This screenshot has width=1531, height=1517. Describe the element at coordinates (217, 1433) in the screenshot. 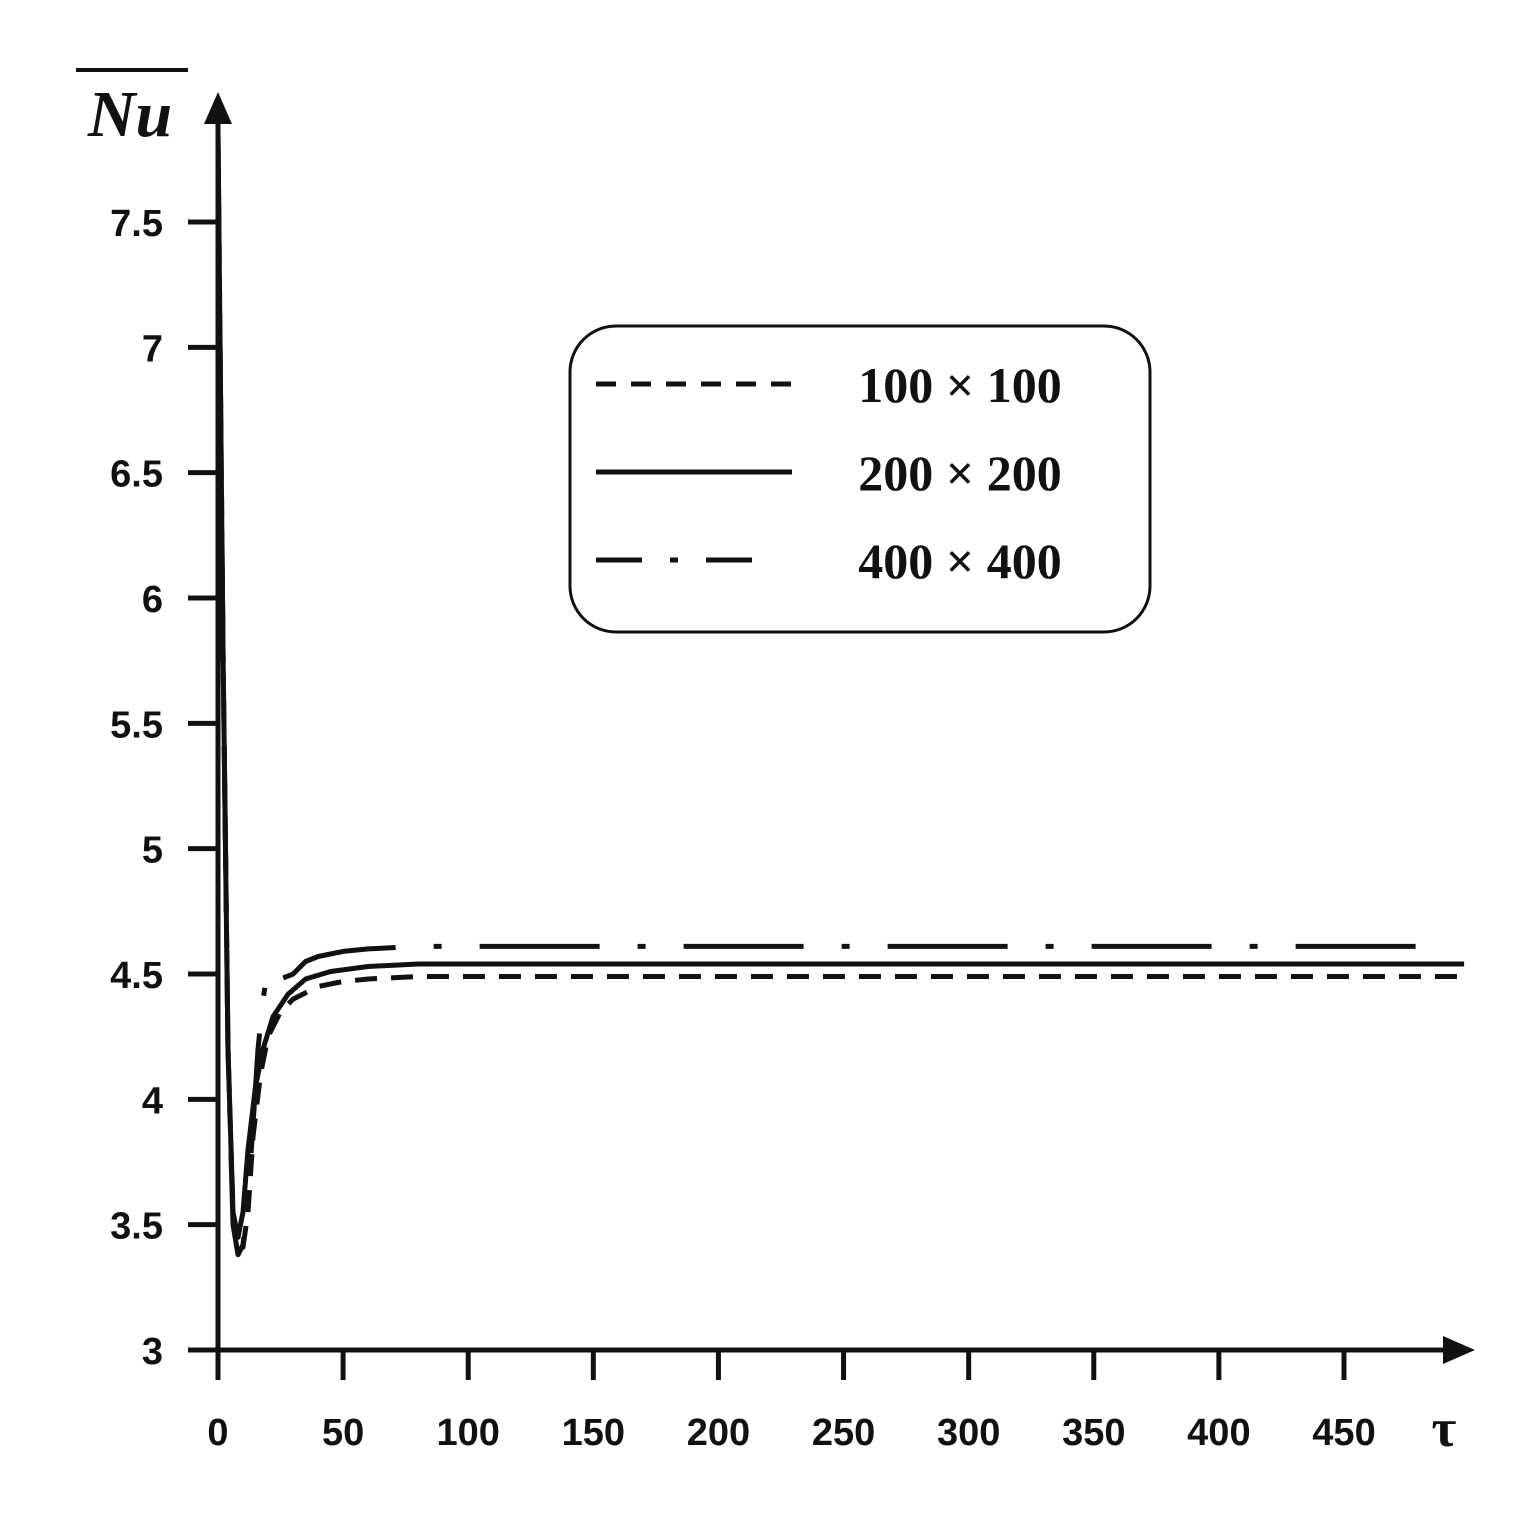

I see `x-tick-label-0: 0` at that location.